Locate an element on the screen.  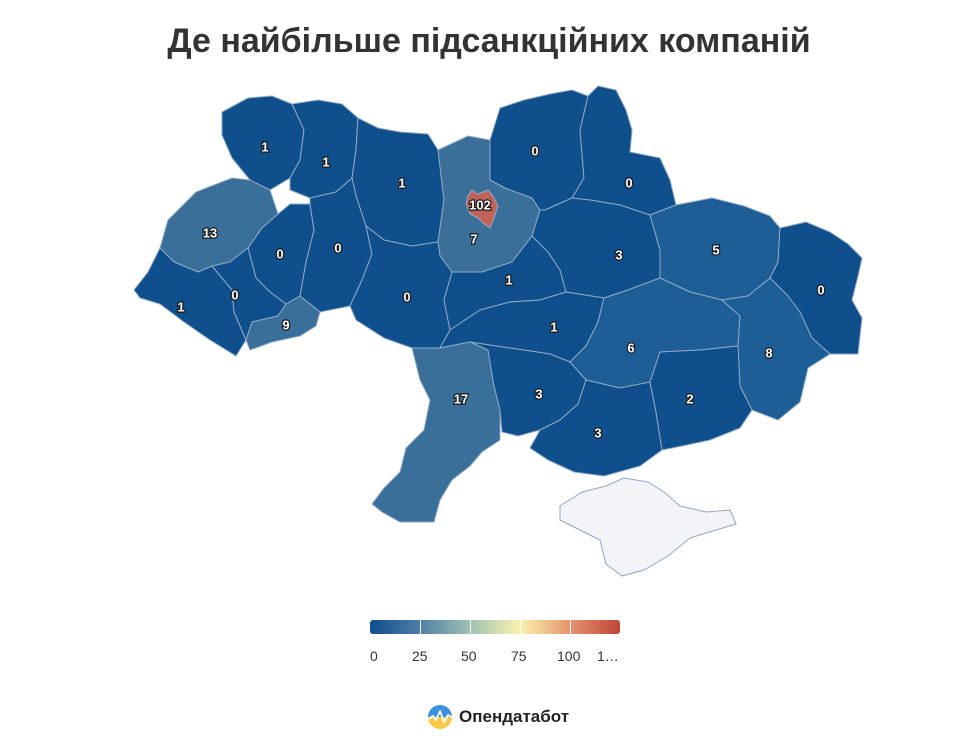
region-chernivtsi is located at coordinates (283, 323).